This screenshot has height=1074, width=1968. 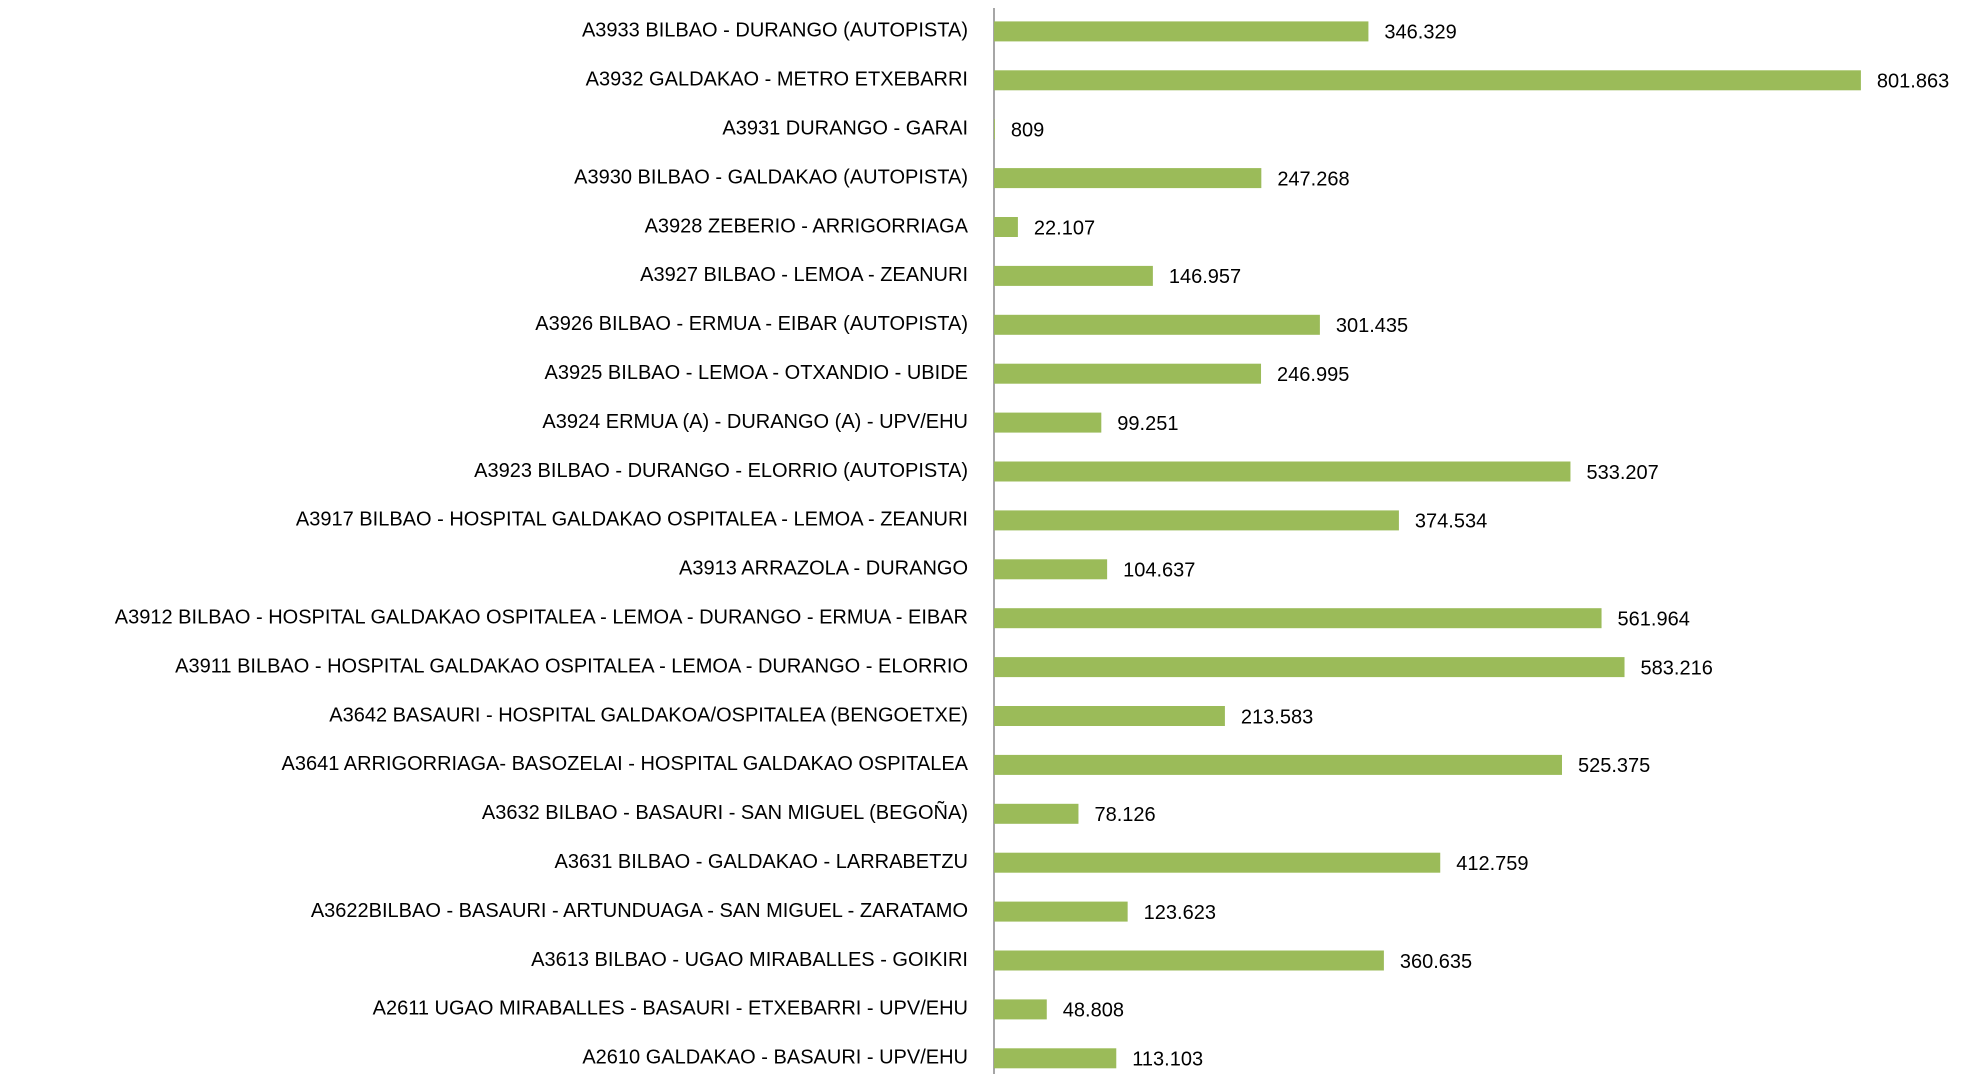 What do you see at coordinates (1124, 815) in the screenshot?
I see `data-label: 78.126` at bounding box center [1124, 815].